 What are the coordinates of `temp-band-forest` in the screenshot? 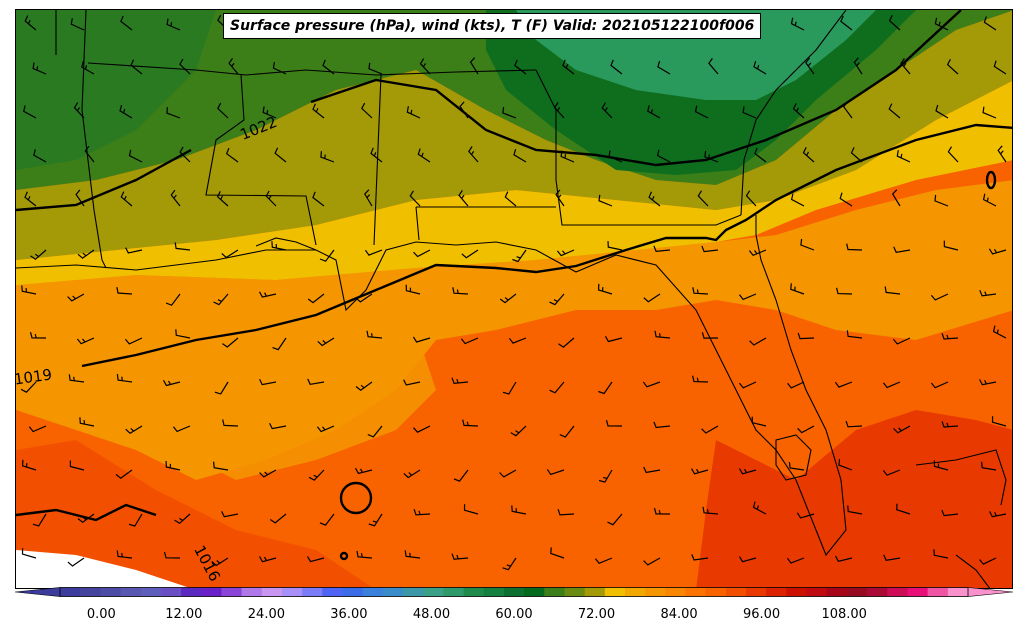 It's located at (116, 90).